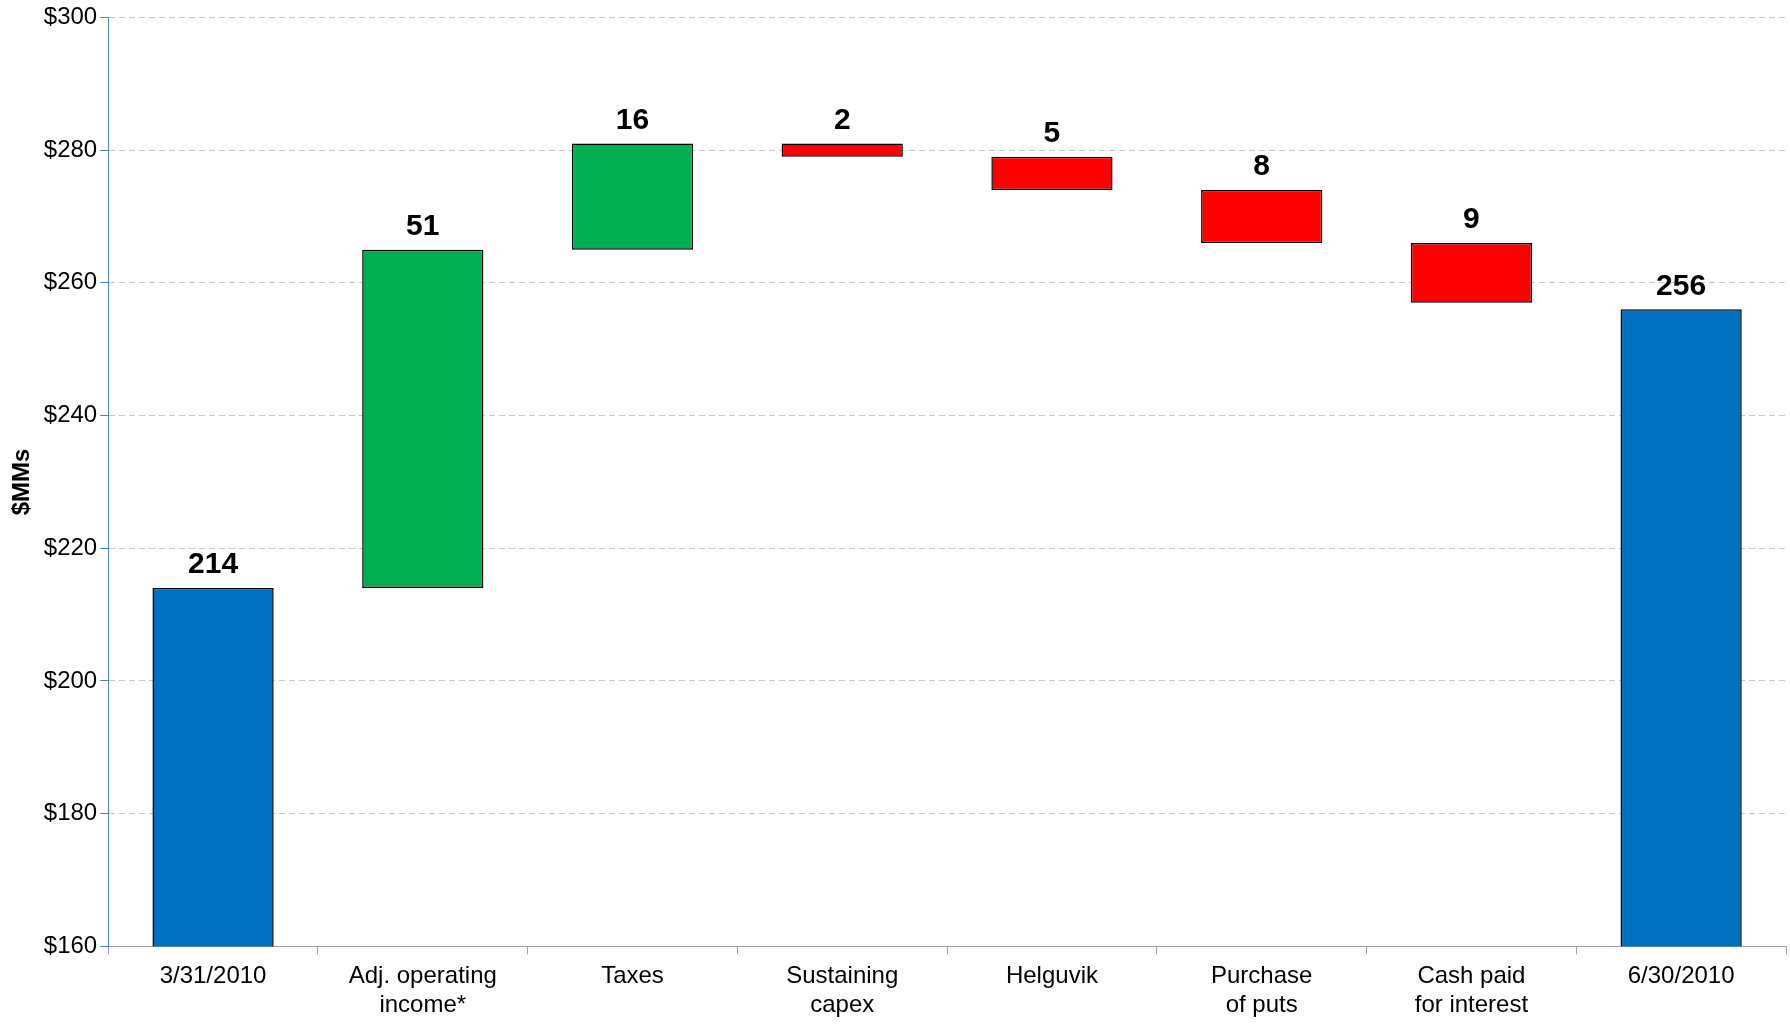 This screenshot has width=1790, height=1032. Describe the element at coordinates (70, 945) in the screenshot. I see `y-tick-label: $160` at that location.